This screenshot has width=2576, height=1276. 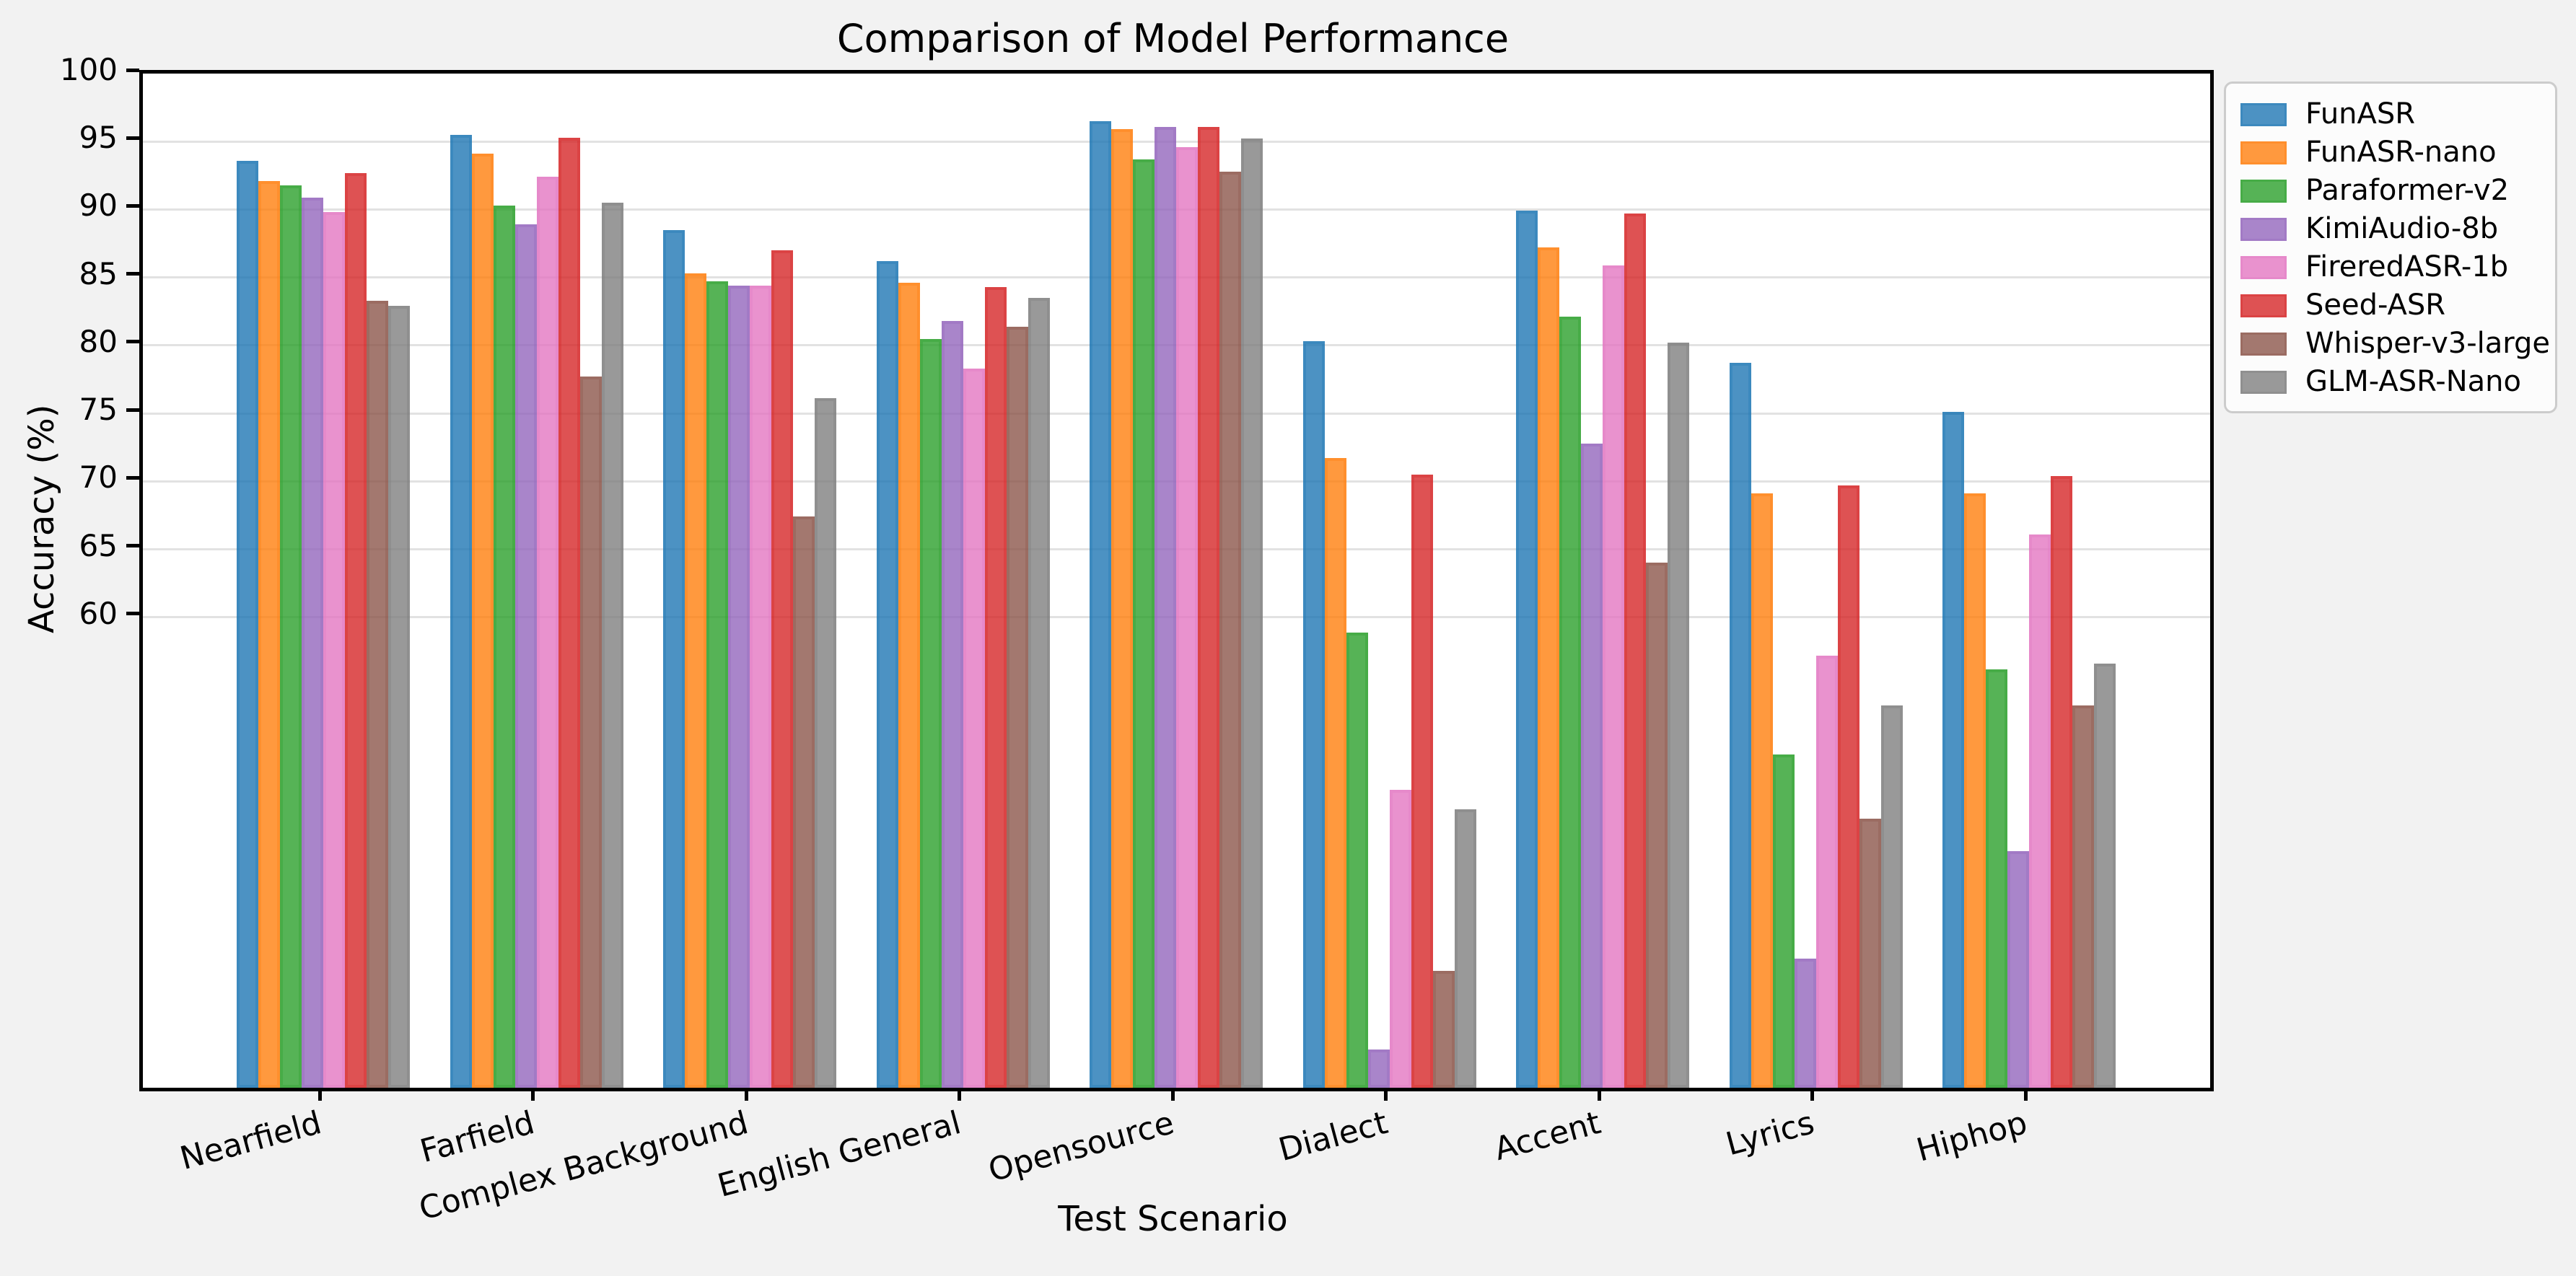 What do you see at coordinates (99, 341) in the screenshot?
I see `y-tick-label-80: 80` at bounding box center [99, 341].